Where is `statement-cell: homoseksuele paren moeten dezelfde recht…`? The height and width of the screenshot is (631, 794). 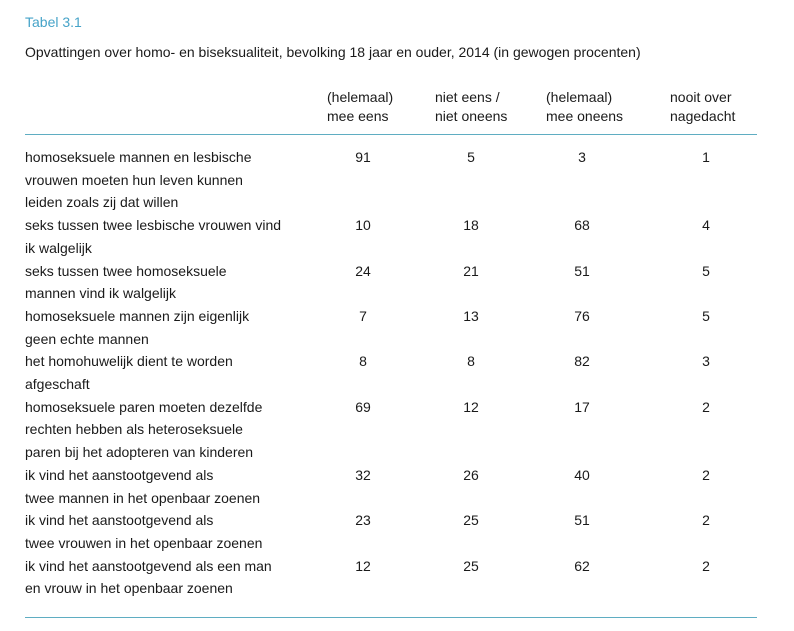 statement-cell: homoseksuele paren moeten dezelfde recht… is located at coordinates (144, 429).